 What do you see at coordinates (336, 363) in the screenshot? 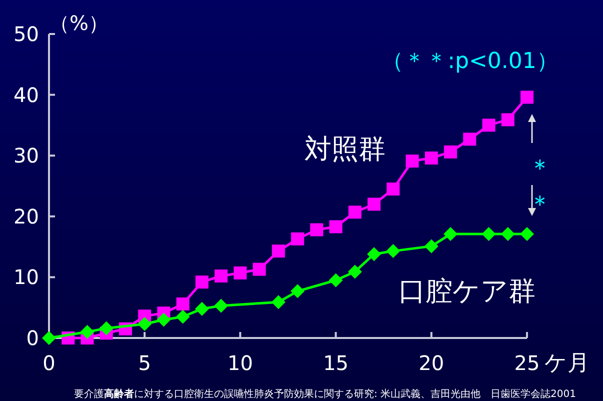
I see `x-tick-label: 15` at bounding box center [336, 363].